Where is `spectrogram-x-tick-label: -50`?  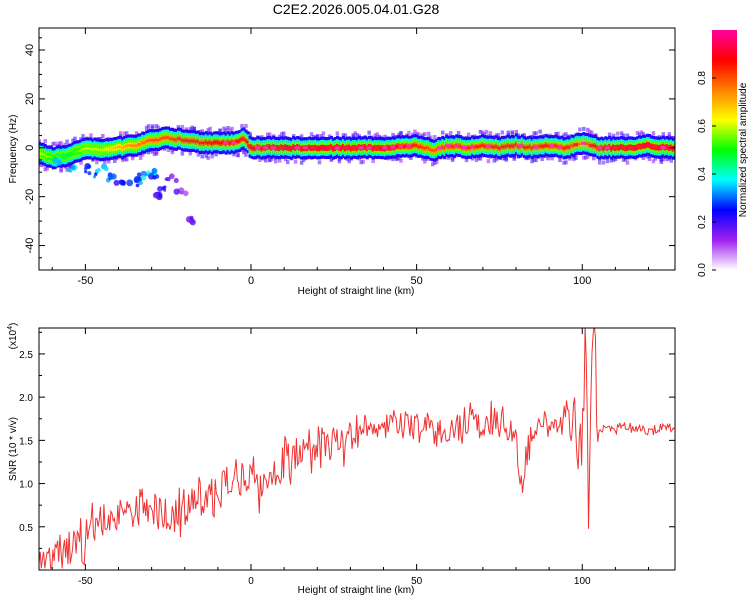 spectrogram-x-tick-label: -50 is located at coordinates (85, 281).